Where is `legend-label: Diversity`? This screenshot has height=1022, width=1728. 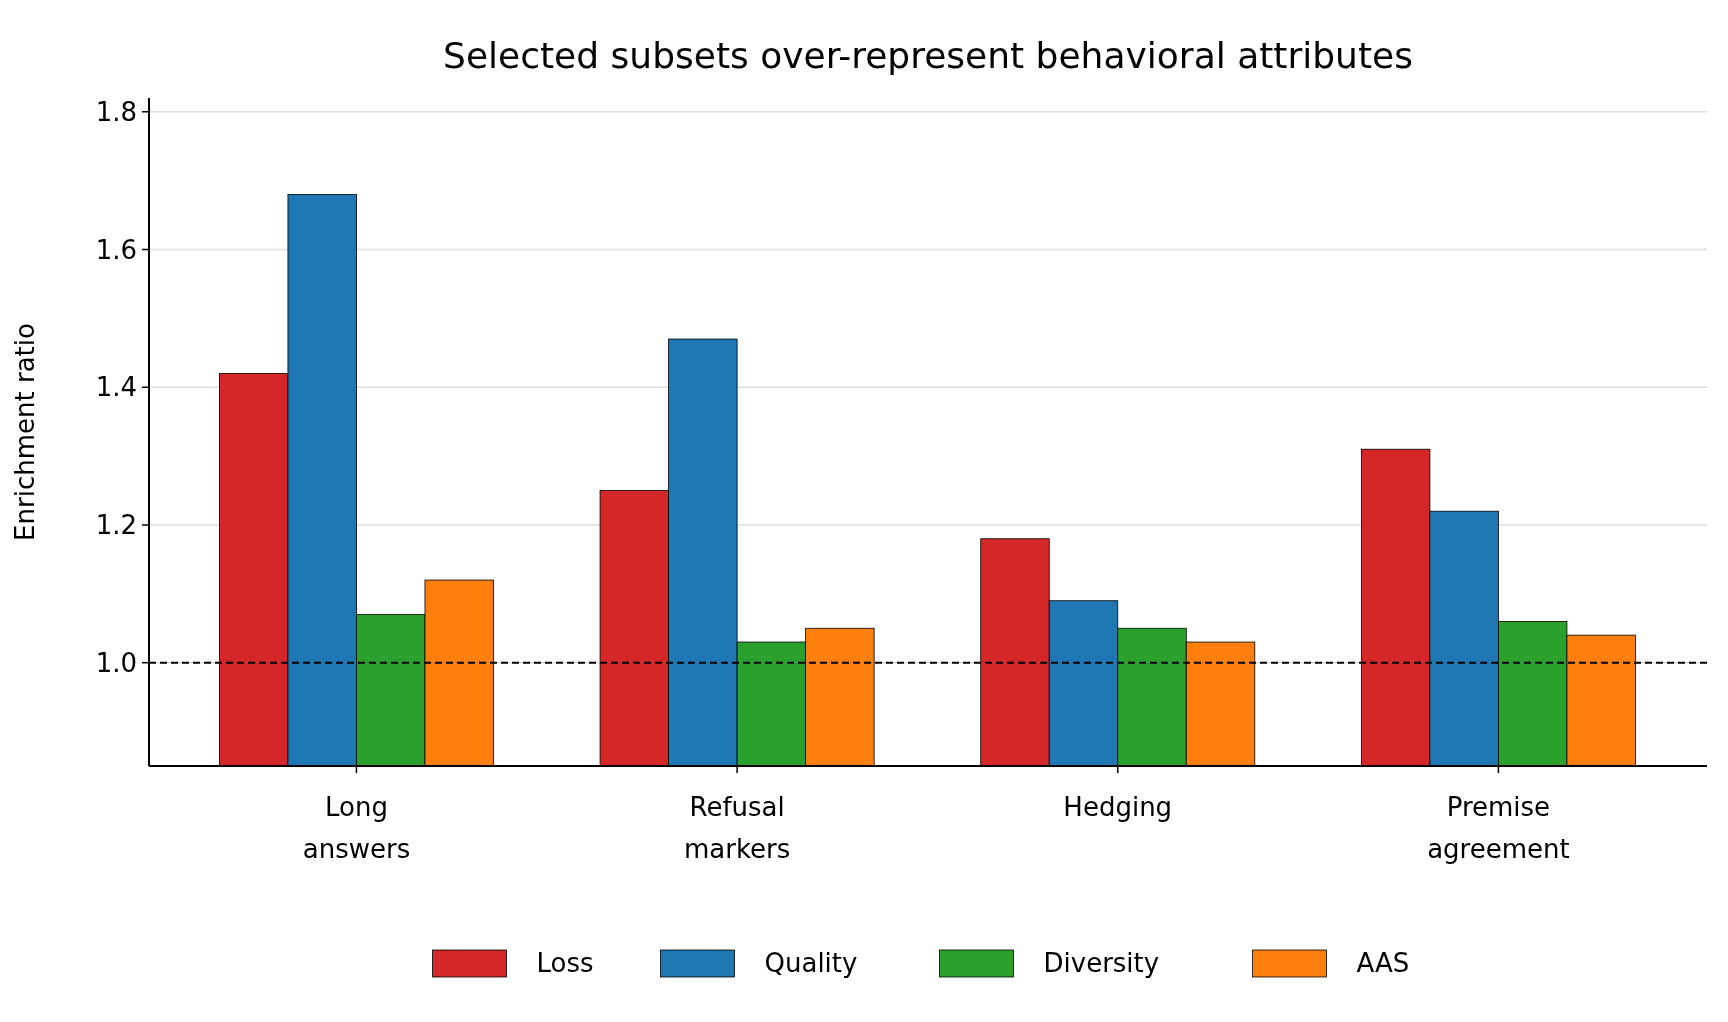 legend-label: Diversity is located at coordinates (1101, 963).